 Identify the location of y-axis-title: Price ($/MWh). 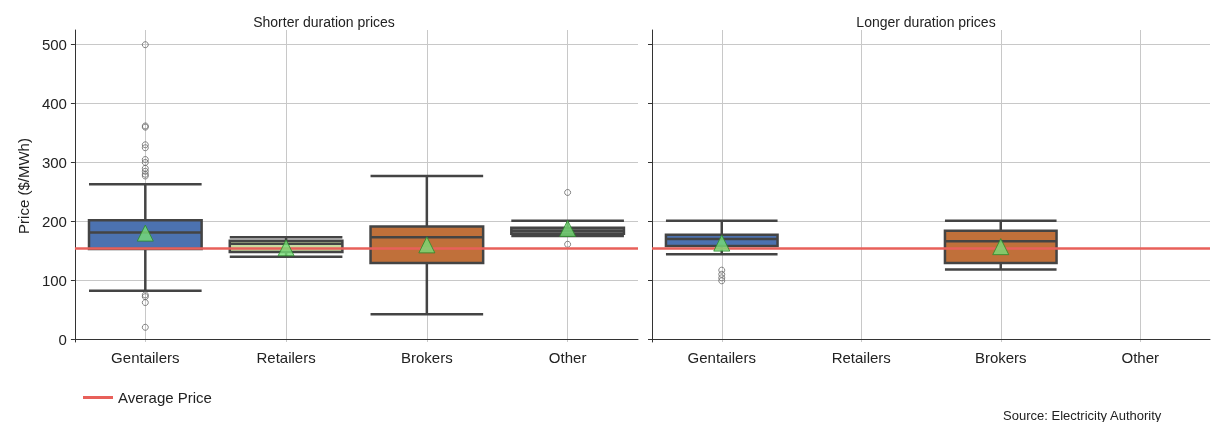
(23, 186).